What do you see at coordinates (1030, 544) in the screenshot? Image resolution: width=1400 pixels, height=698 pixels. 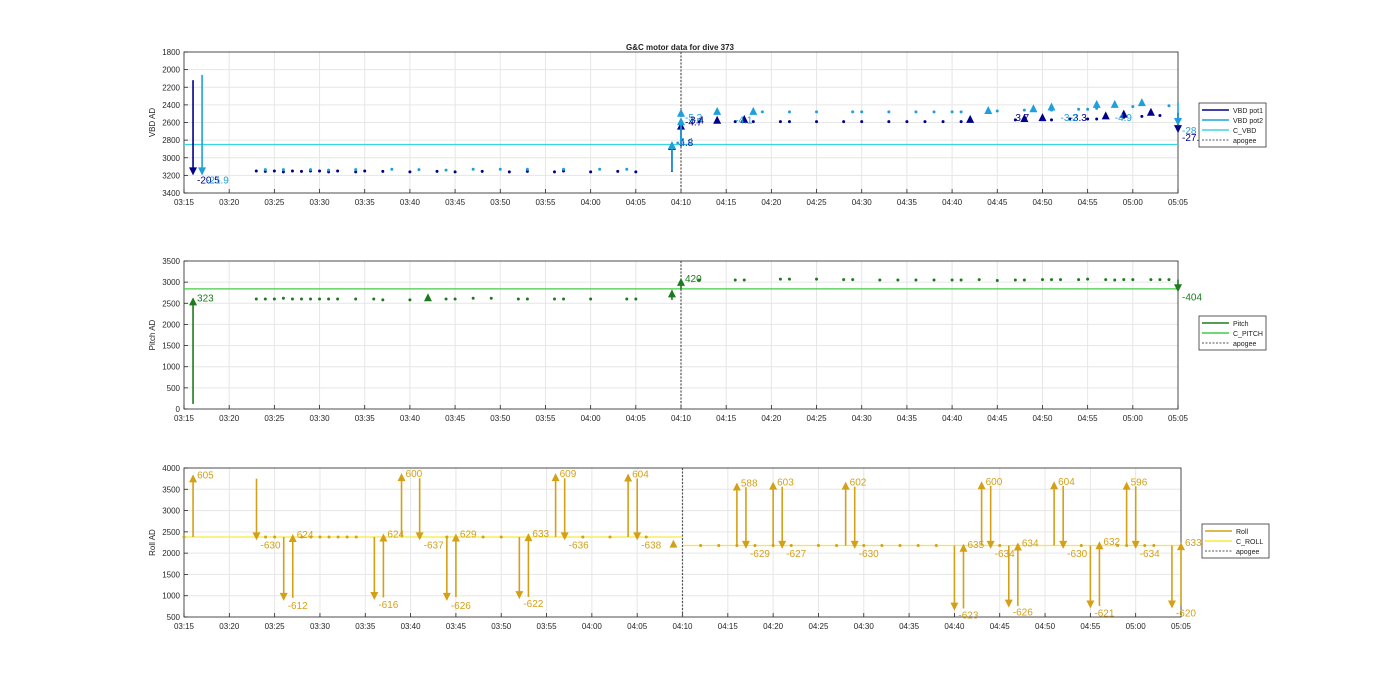 I see `arrow-label: 634` at bounding box center [1030, 544].